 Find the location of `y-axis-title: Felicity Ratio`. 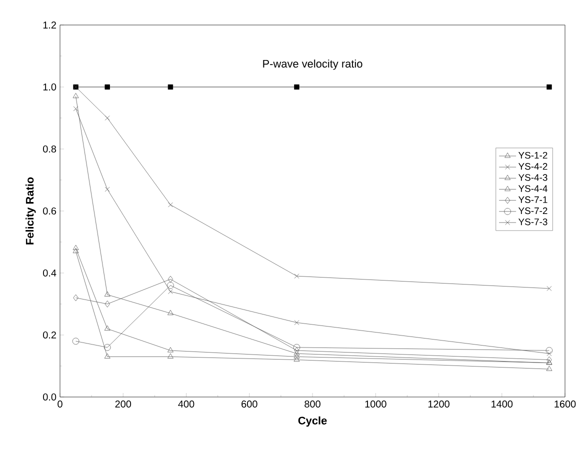

y-axis-title: Felicity Ratio is located at coordinates (31, 210).